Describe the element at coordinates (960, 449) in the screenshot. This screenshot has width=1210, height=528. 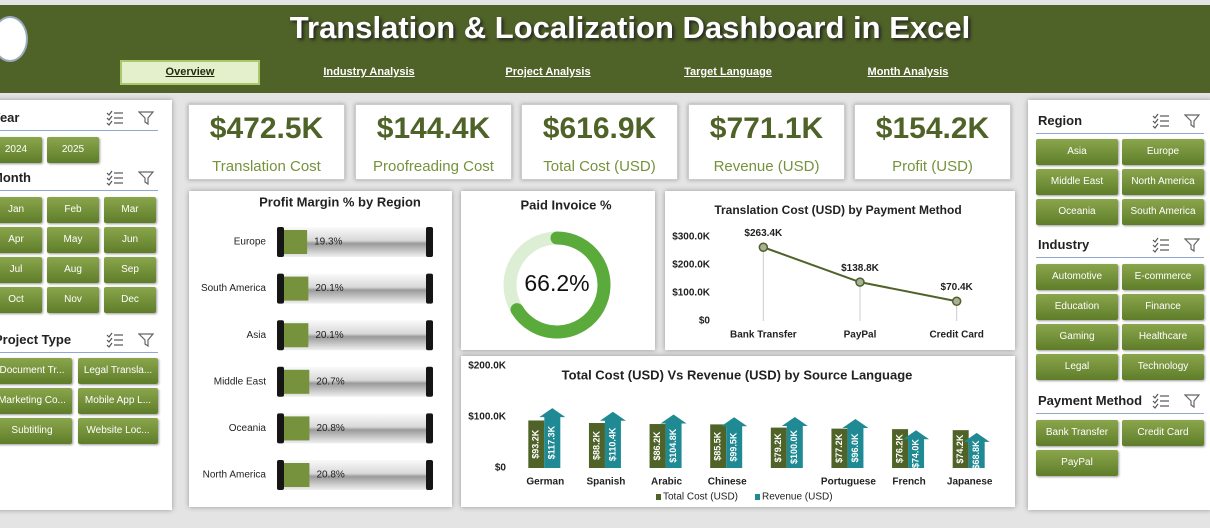
I see `value-label: $74.2K` at that location.